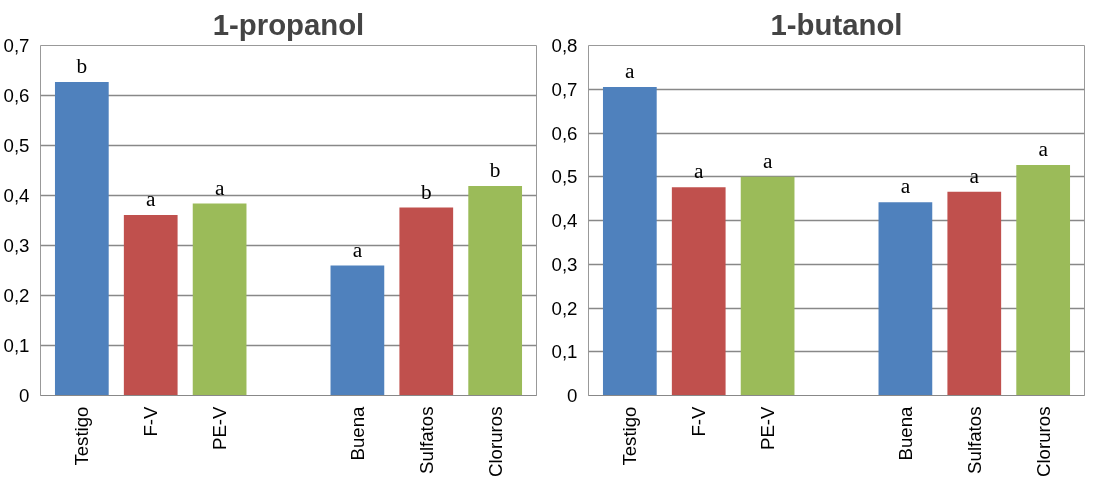 This screenshot has height=481, width=1095. I want to click on chart-title: 1-propanol, so click(288, 24).